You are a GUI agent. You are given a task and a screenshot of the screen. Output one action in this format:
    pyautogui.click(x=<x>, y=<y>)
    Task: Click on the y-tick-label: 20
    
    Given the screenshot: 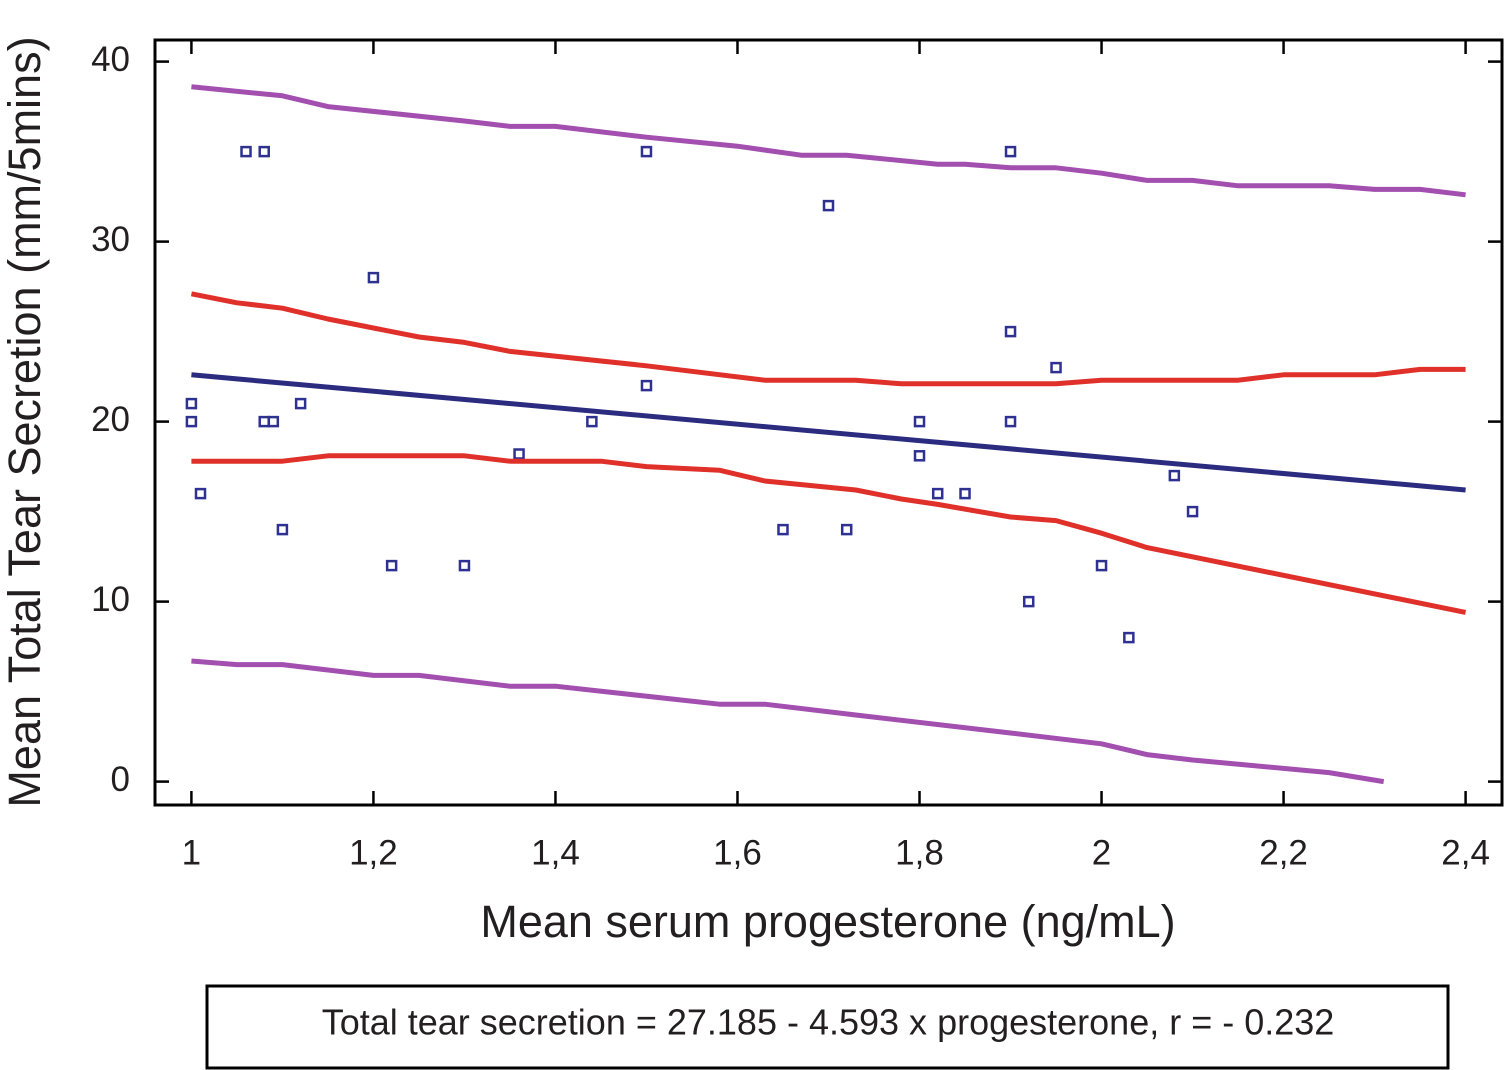 What is the action you would take?
    pyautogui.click(x=110, y=419)
    